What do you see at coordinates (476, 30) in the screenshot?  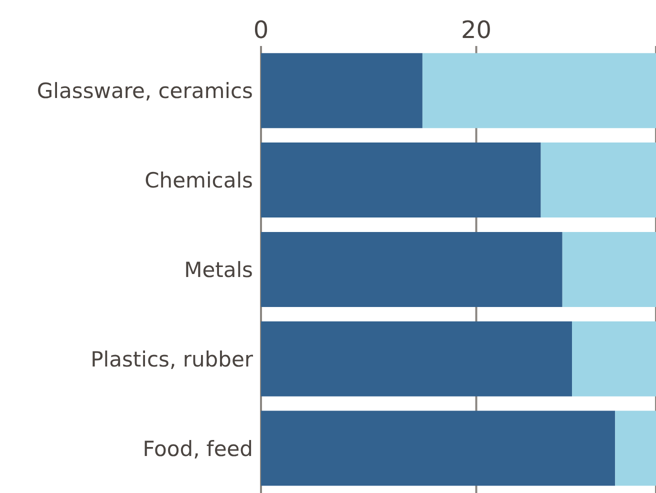 I see `x-tick-label: 20` at bounding box center [476, 30].